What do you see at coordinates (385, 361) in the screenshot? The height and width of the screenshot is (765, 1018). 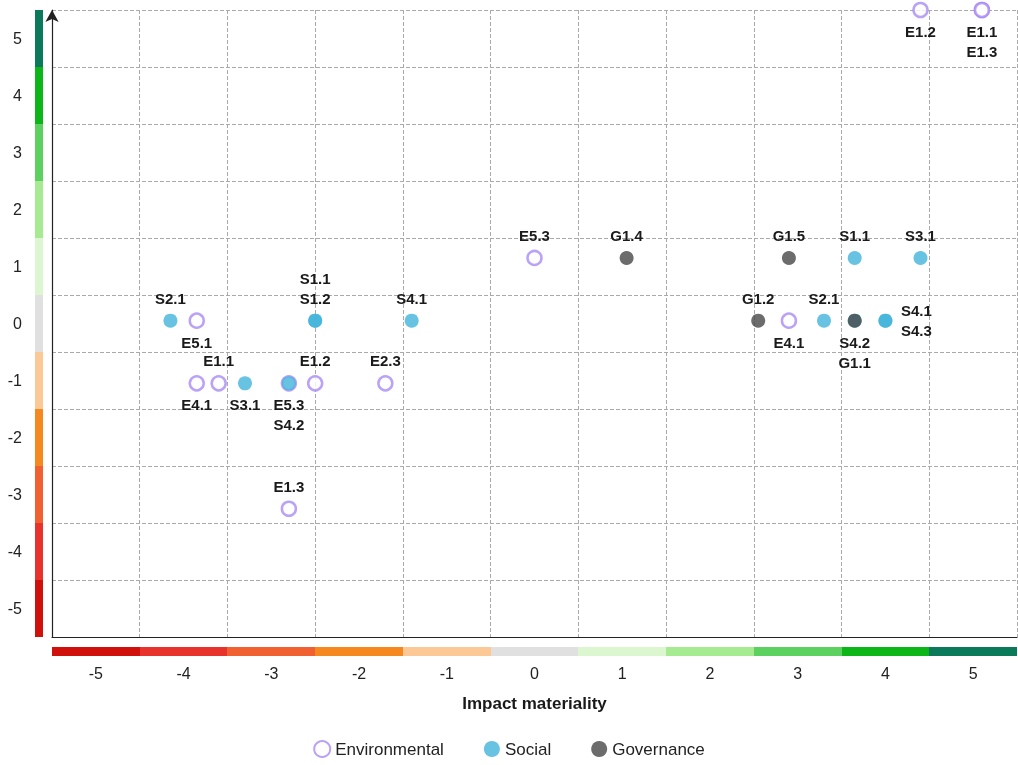 I see `data-label: E2.3` at bounding box center [385, 361].